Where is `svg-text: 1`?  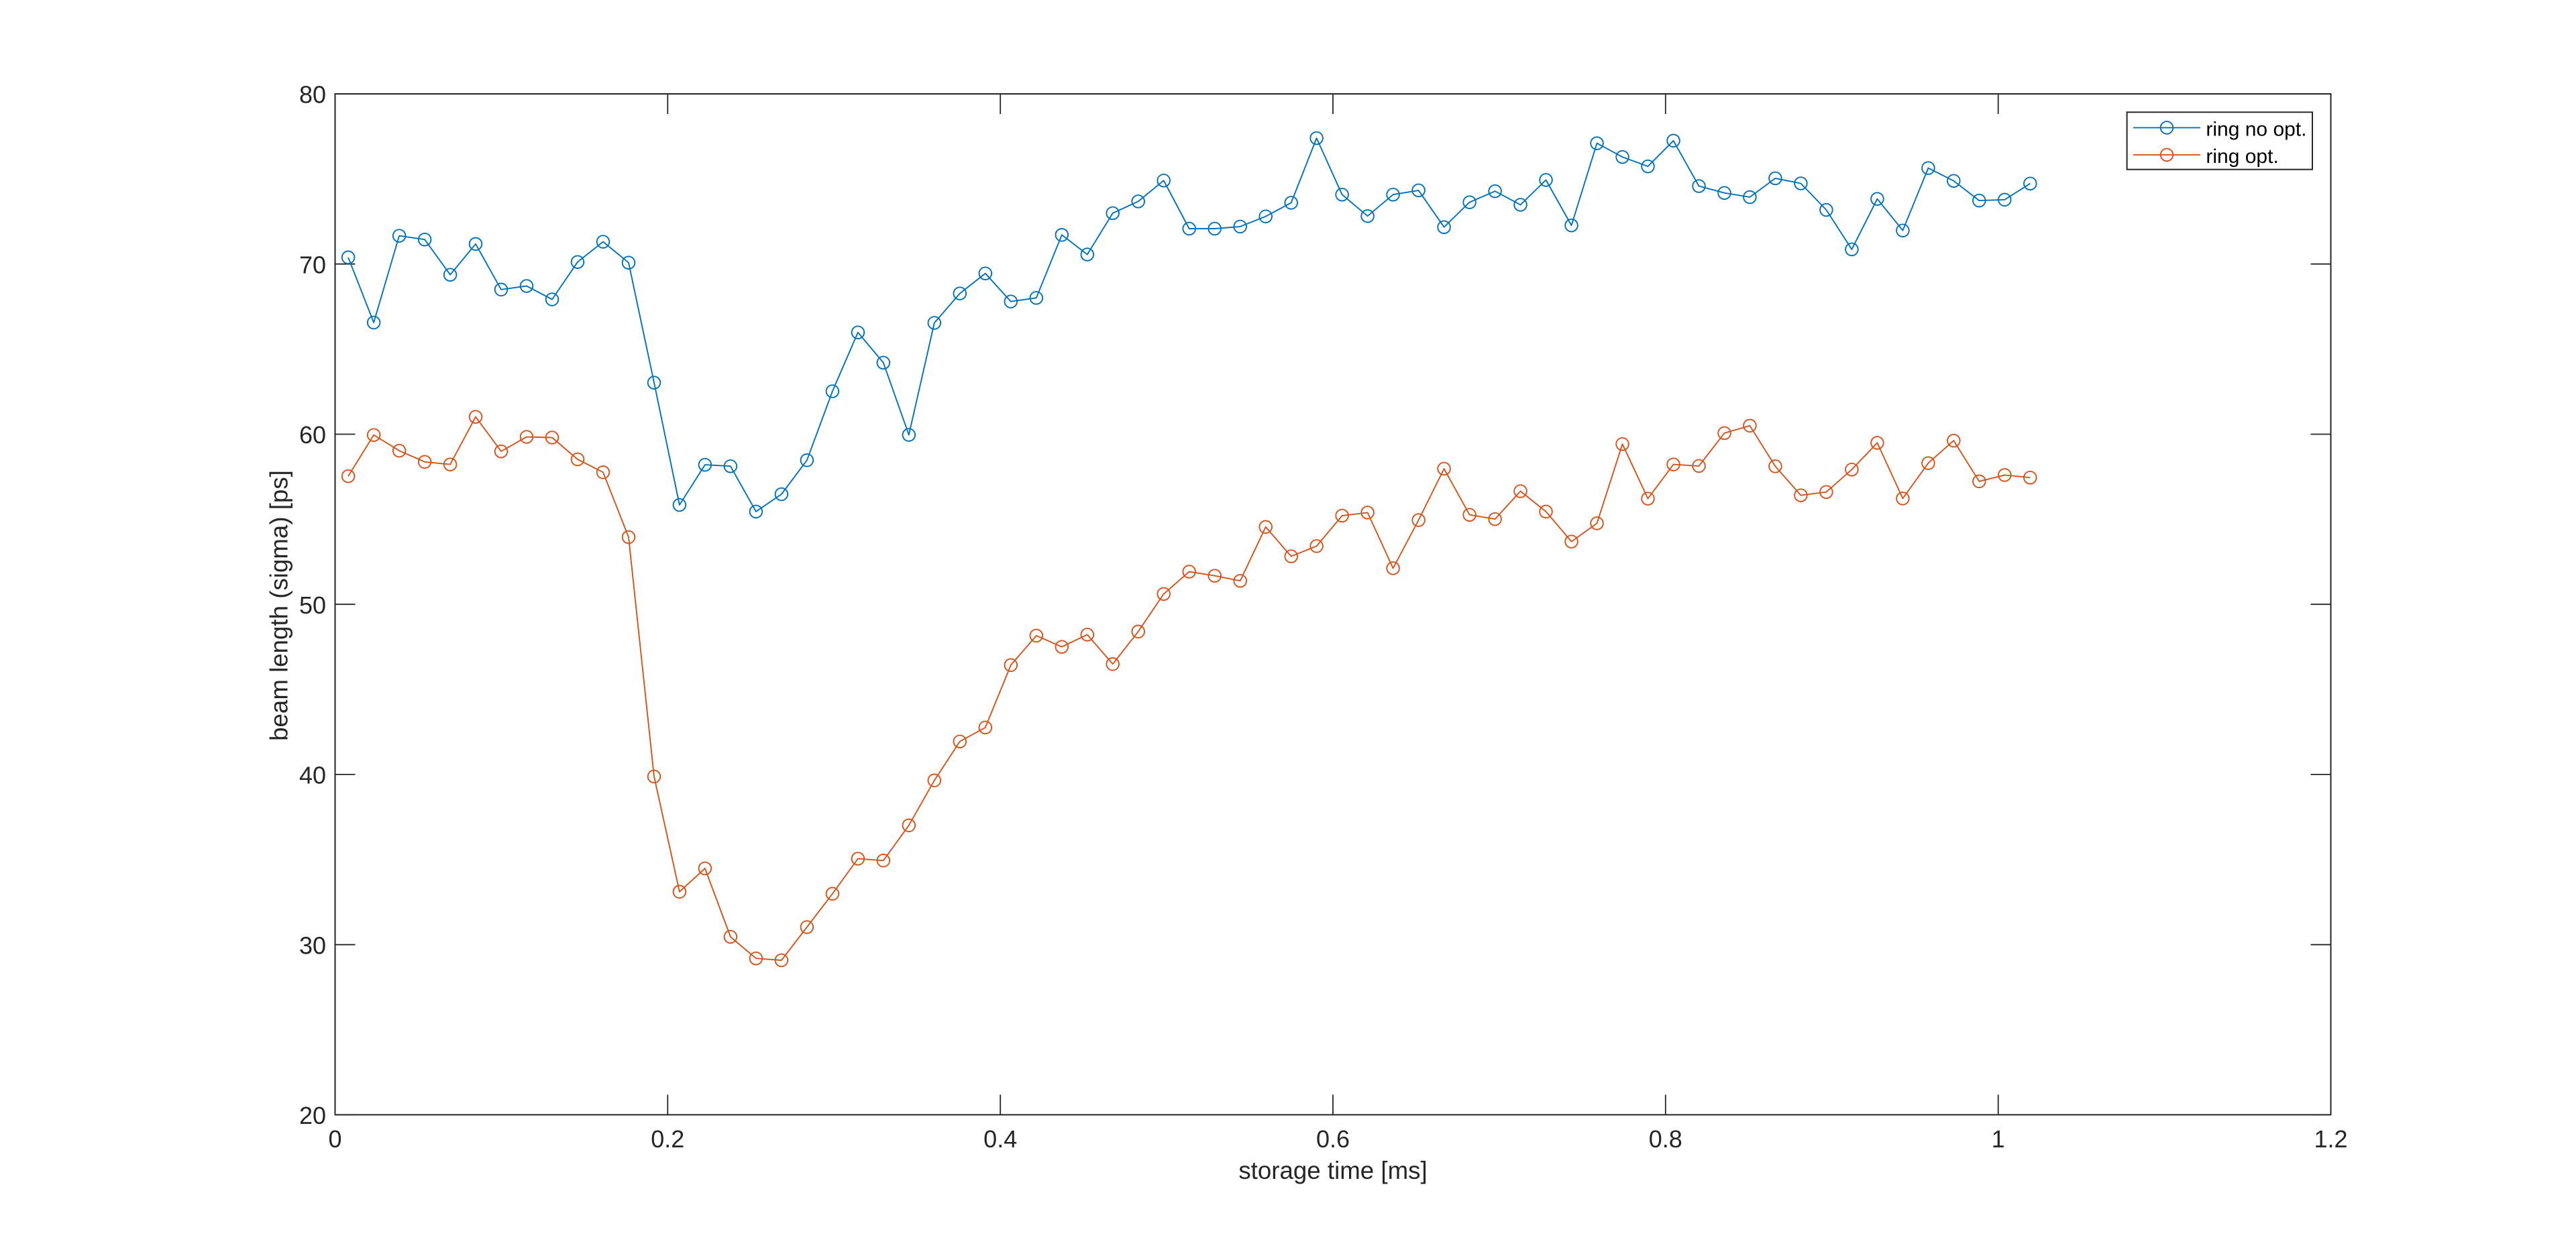 svg-text: 1 is located at coordinates (1998, 1139).